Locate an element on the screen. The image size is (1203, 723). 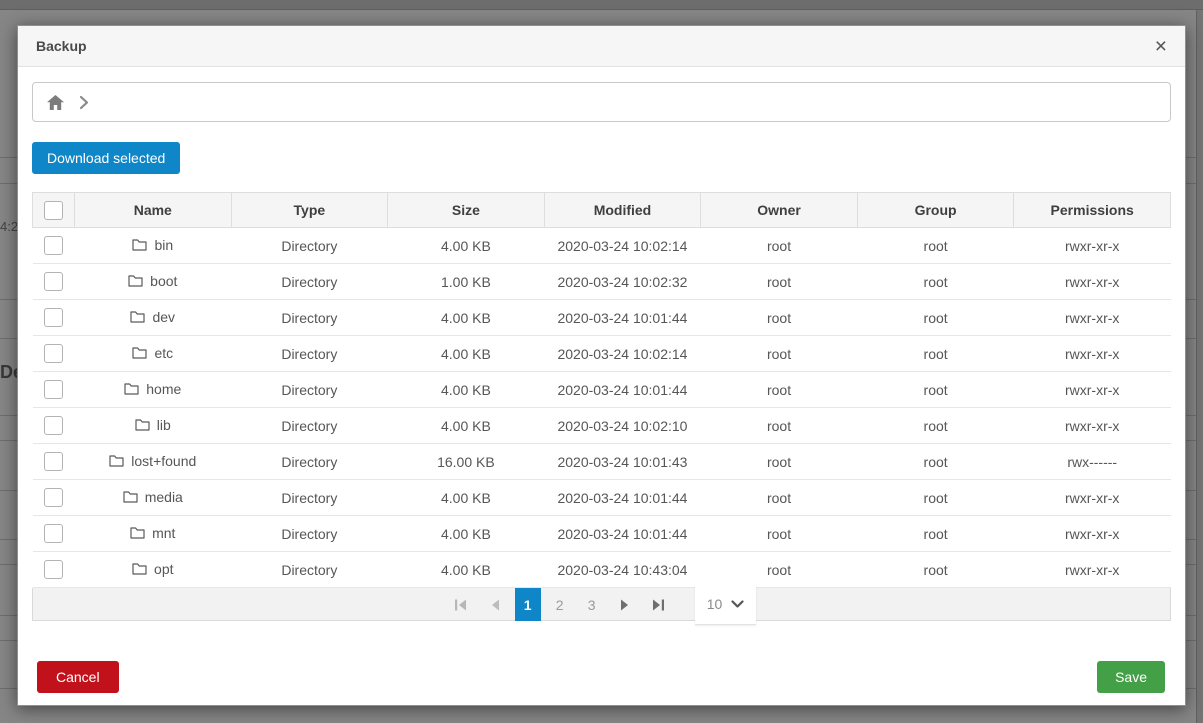
column-header-type: Type is located at coordinates (309, 210).